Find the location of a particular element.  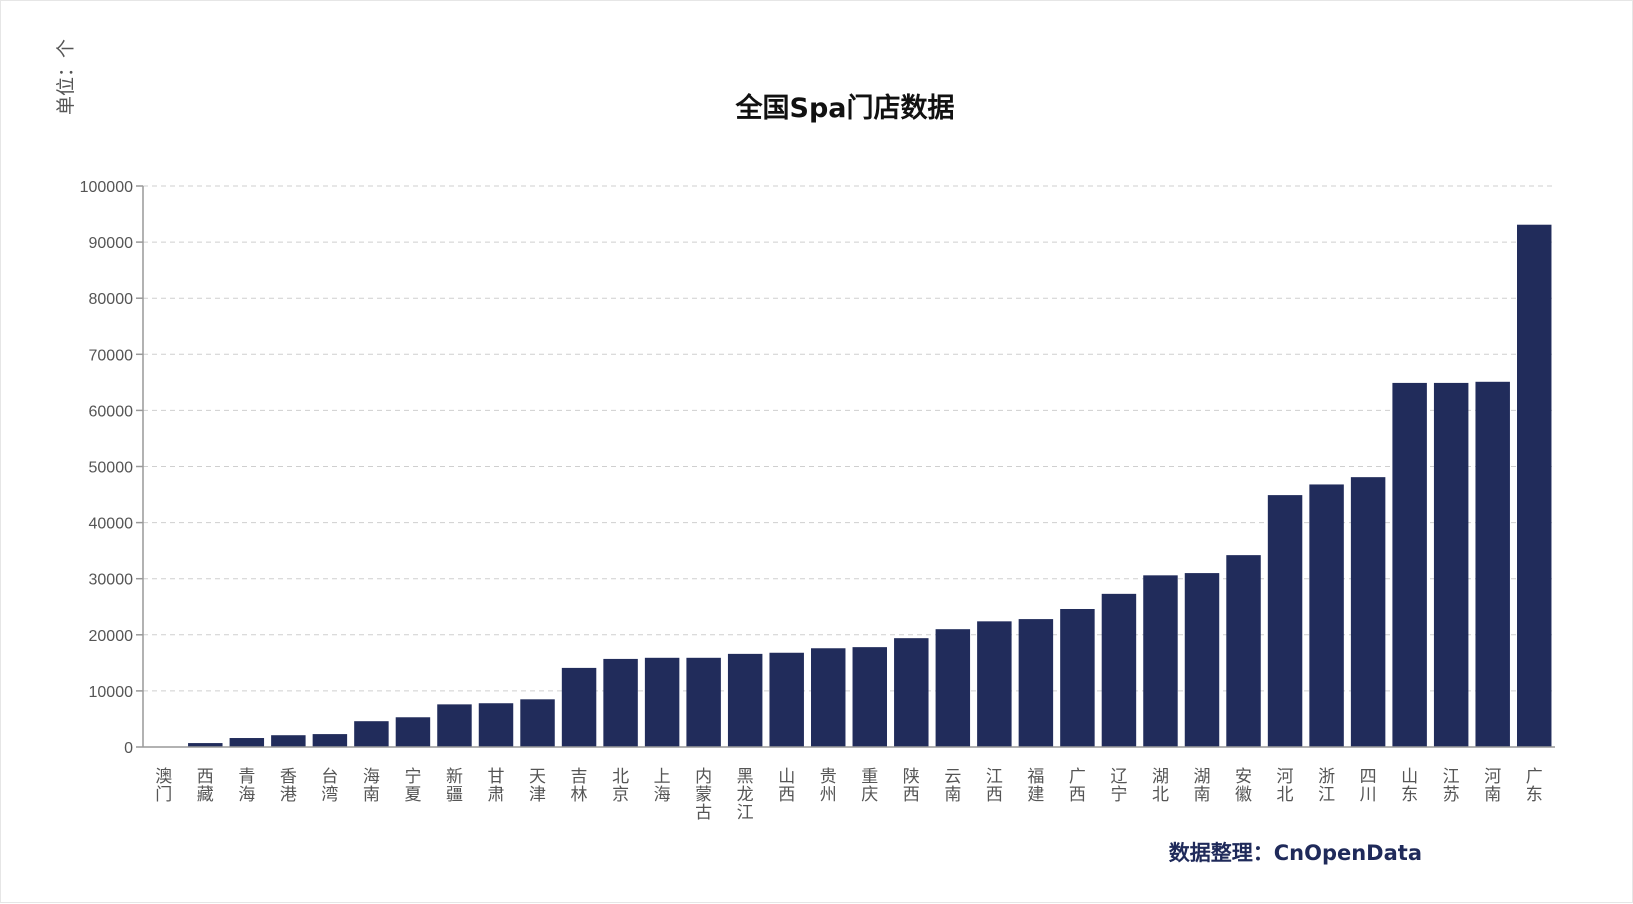

x-tick-label: 贵州 is located at coordinates (828, 786).